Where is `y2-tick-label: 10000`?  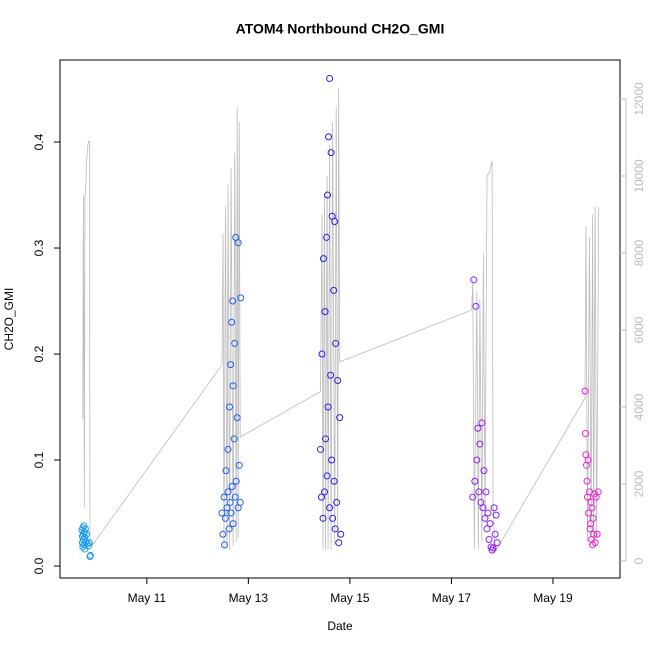
y2-tick-label: 10000 is located at coordinates (639, 176).